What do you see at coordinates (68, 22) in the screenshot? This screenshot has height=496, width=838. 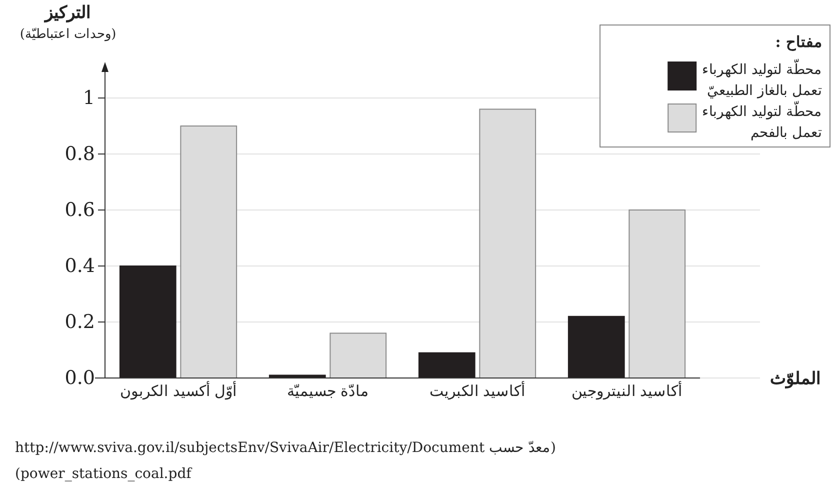 I see `y-axis-title: التركيز (وحدات اعتباطيّة)` at bounding box center [68, 22].